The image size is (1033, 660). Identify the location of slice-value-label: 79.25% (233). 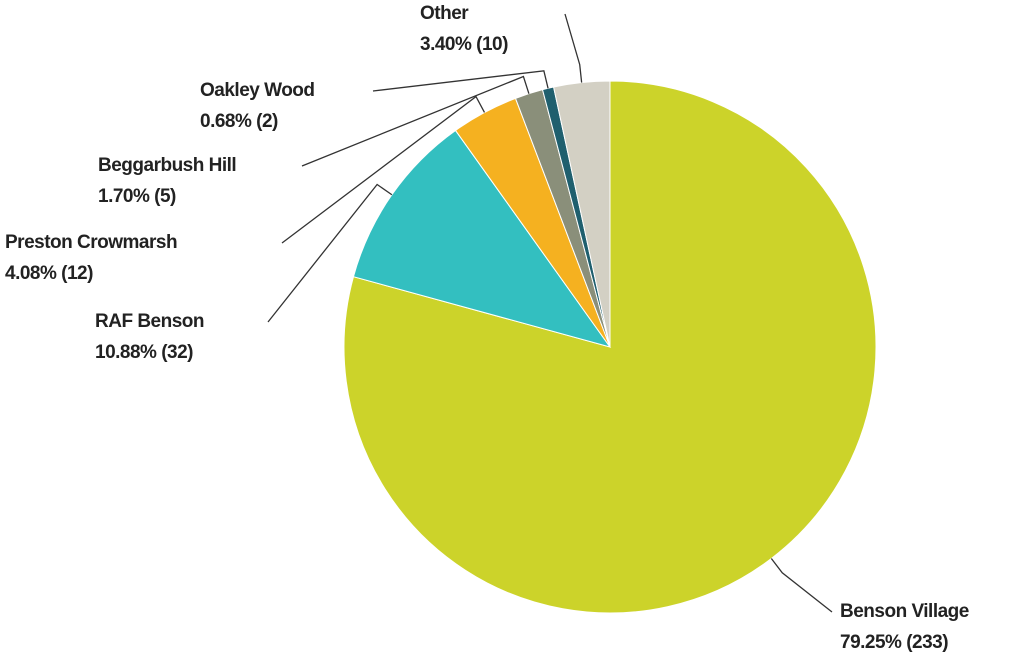
(894, 642).